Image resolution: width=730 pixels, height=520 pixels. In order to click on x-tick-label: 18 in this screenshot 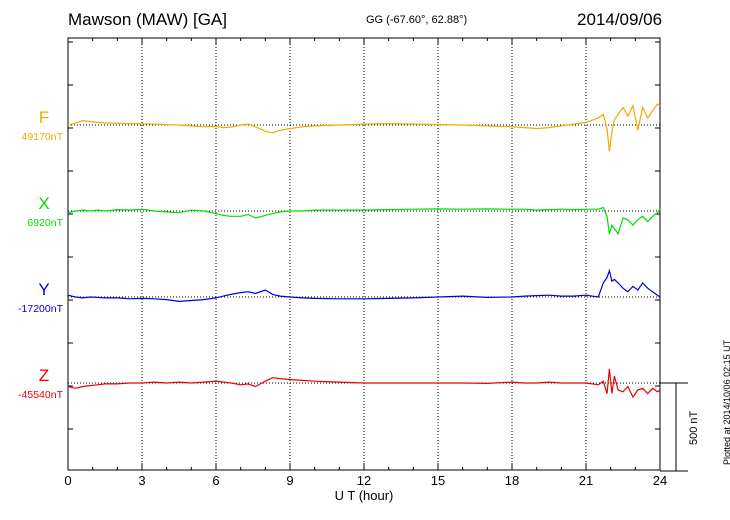, I will do `click(512, 480)`.